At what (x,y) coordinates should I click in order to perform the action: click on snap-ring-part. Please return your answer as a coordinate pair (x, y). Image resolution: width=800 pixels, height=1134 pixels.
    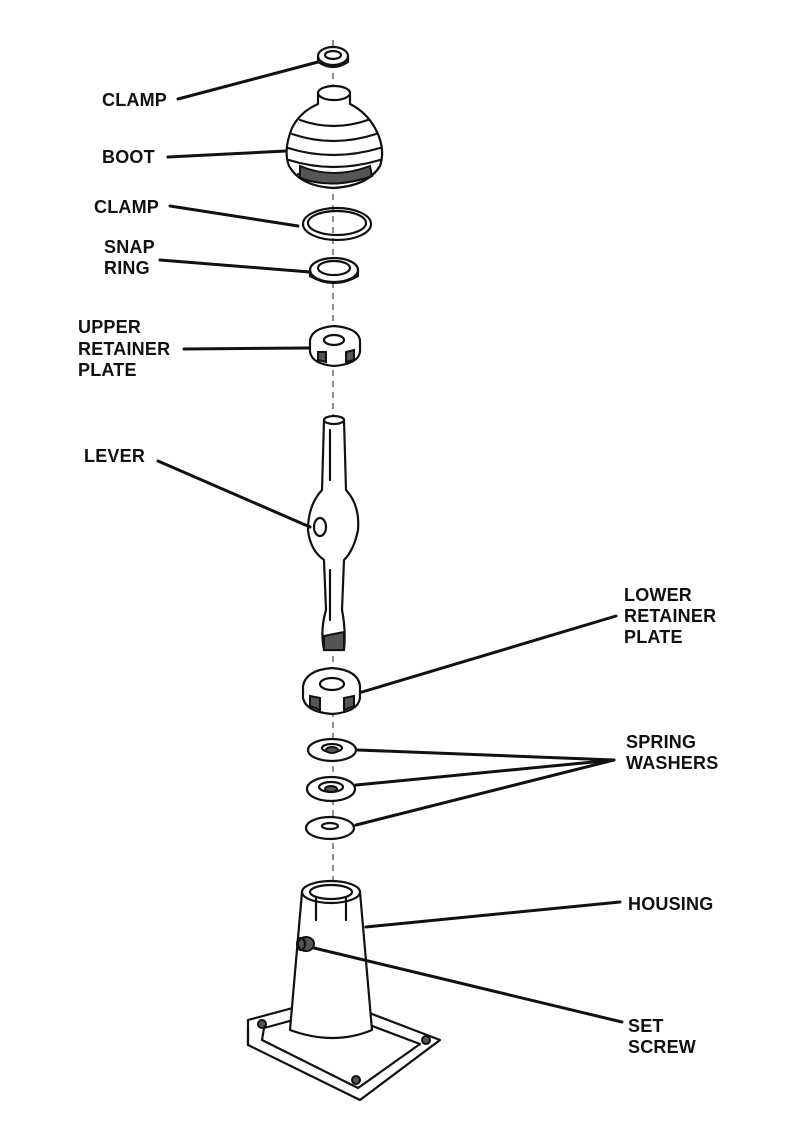
    Looking at the image, I should click on (334, 270).